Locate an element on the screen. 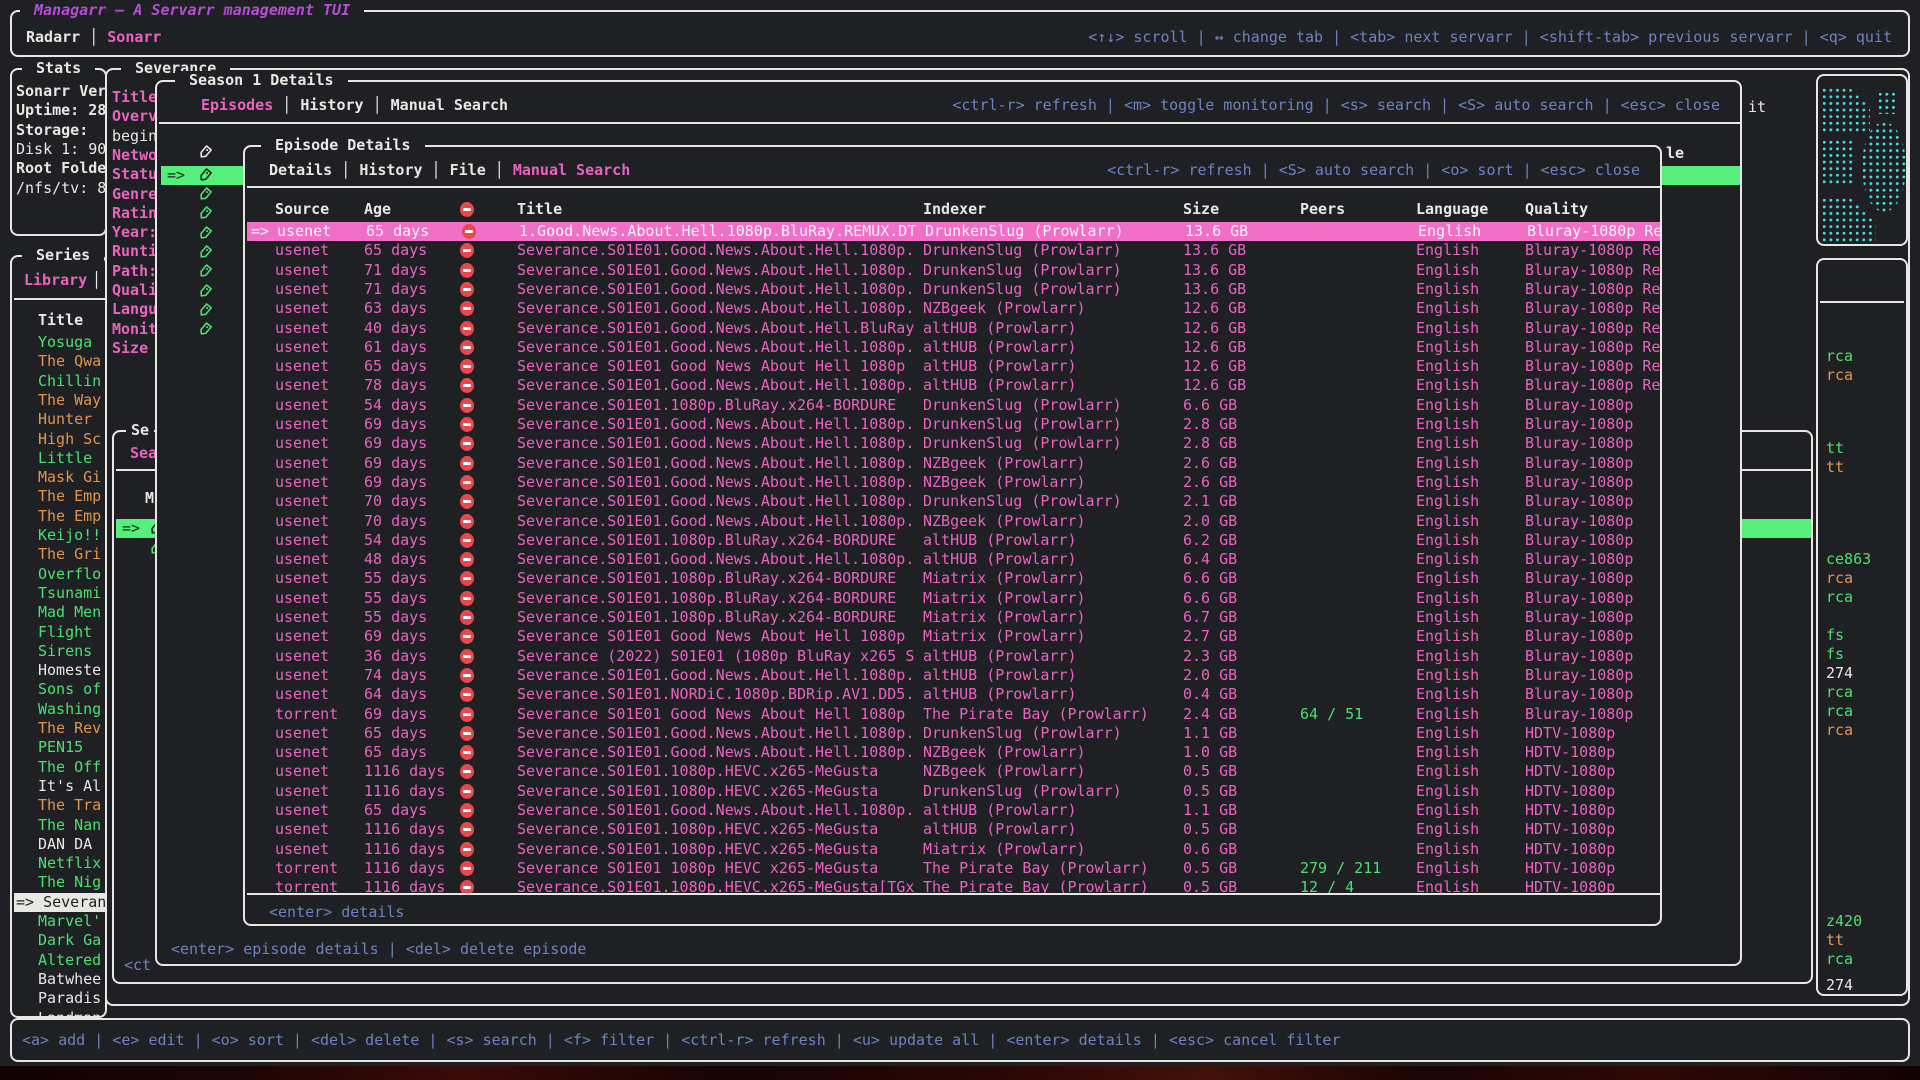 The height and width of the screenshot is (1080, 1920). stats-line: Root Folde is located at coordinates (61, 168).